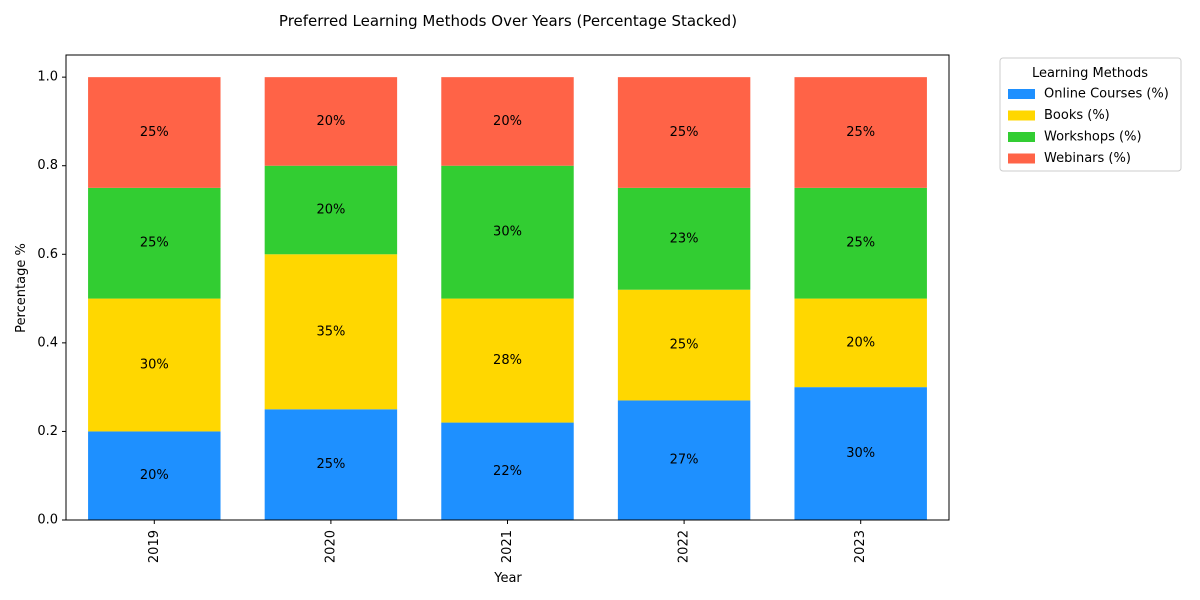  I want to click on bar-series-0-2022, so click(684, 460).